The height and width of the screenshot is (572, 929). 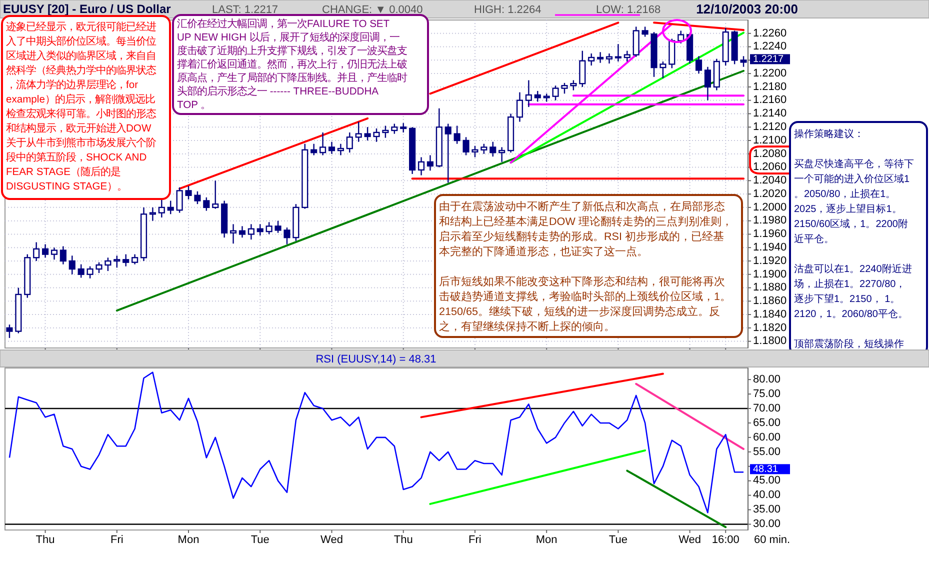 What do you see at coordinates (770, 33) in the screenshot?
I see `y-tick-label: 1.2260` at bounding box center [770, 33].